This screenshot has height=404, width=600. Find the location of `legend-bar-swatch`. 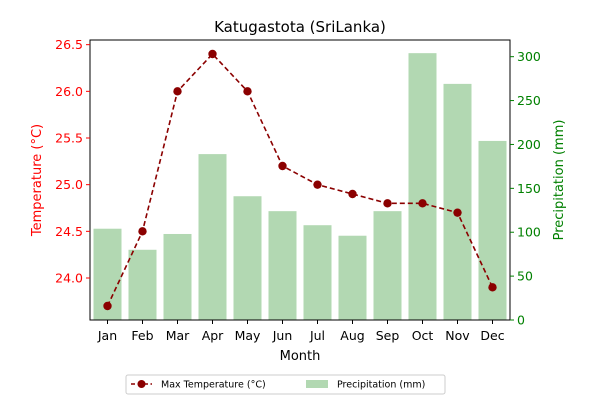

legend-bar-swatch is located at coordinates (317, 384).